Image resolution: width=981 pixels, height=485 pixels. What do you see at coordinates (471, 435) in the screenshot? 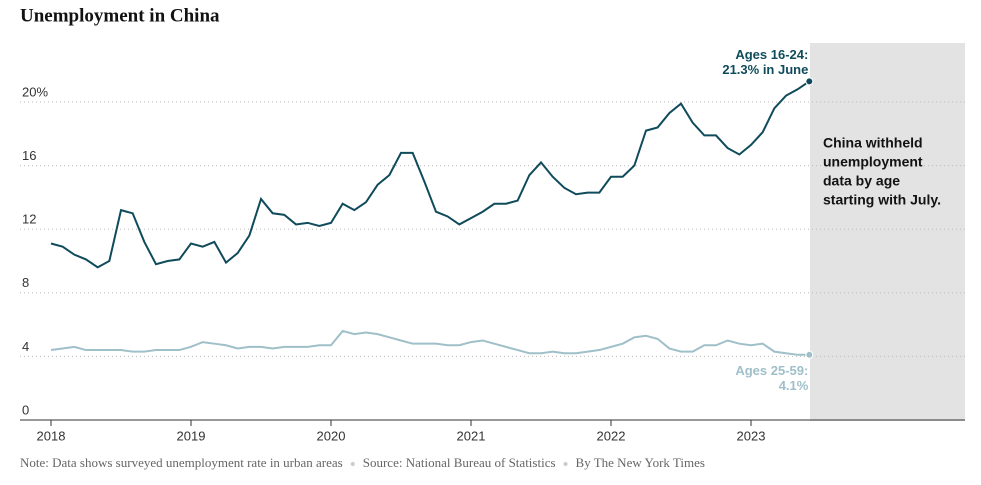
I see `x-tick-label: 2021` at bounding box center [471, 435].